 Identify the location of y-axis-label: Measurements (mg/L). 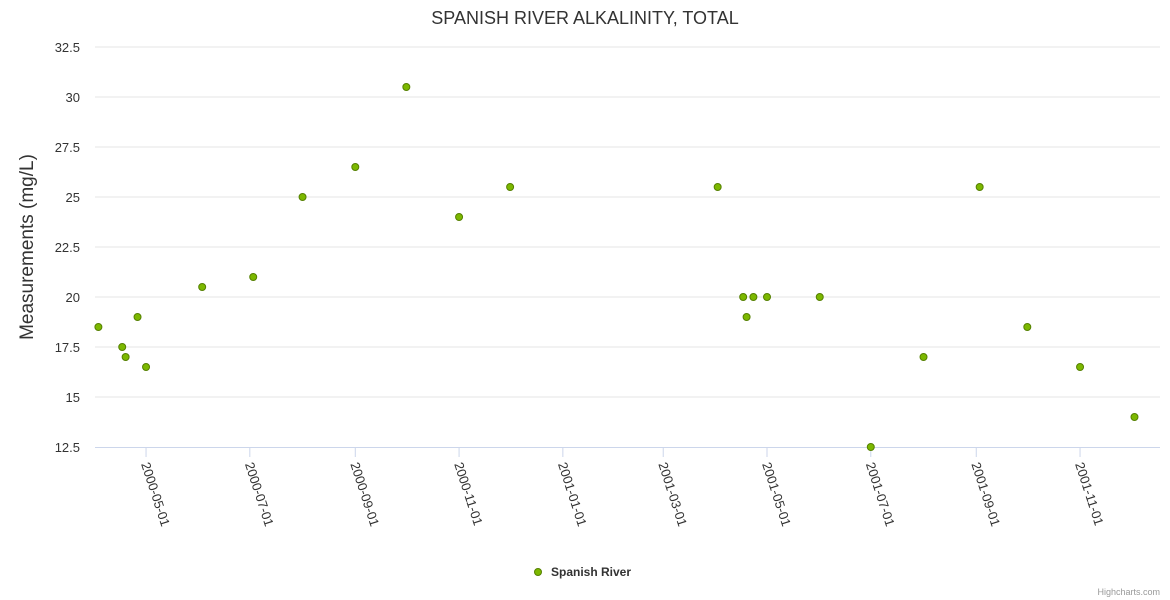
(27, 247).